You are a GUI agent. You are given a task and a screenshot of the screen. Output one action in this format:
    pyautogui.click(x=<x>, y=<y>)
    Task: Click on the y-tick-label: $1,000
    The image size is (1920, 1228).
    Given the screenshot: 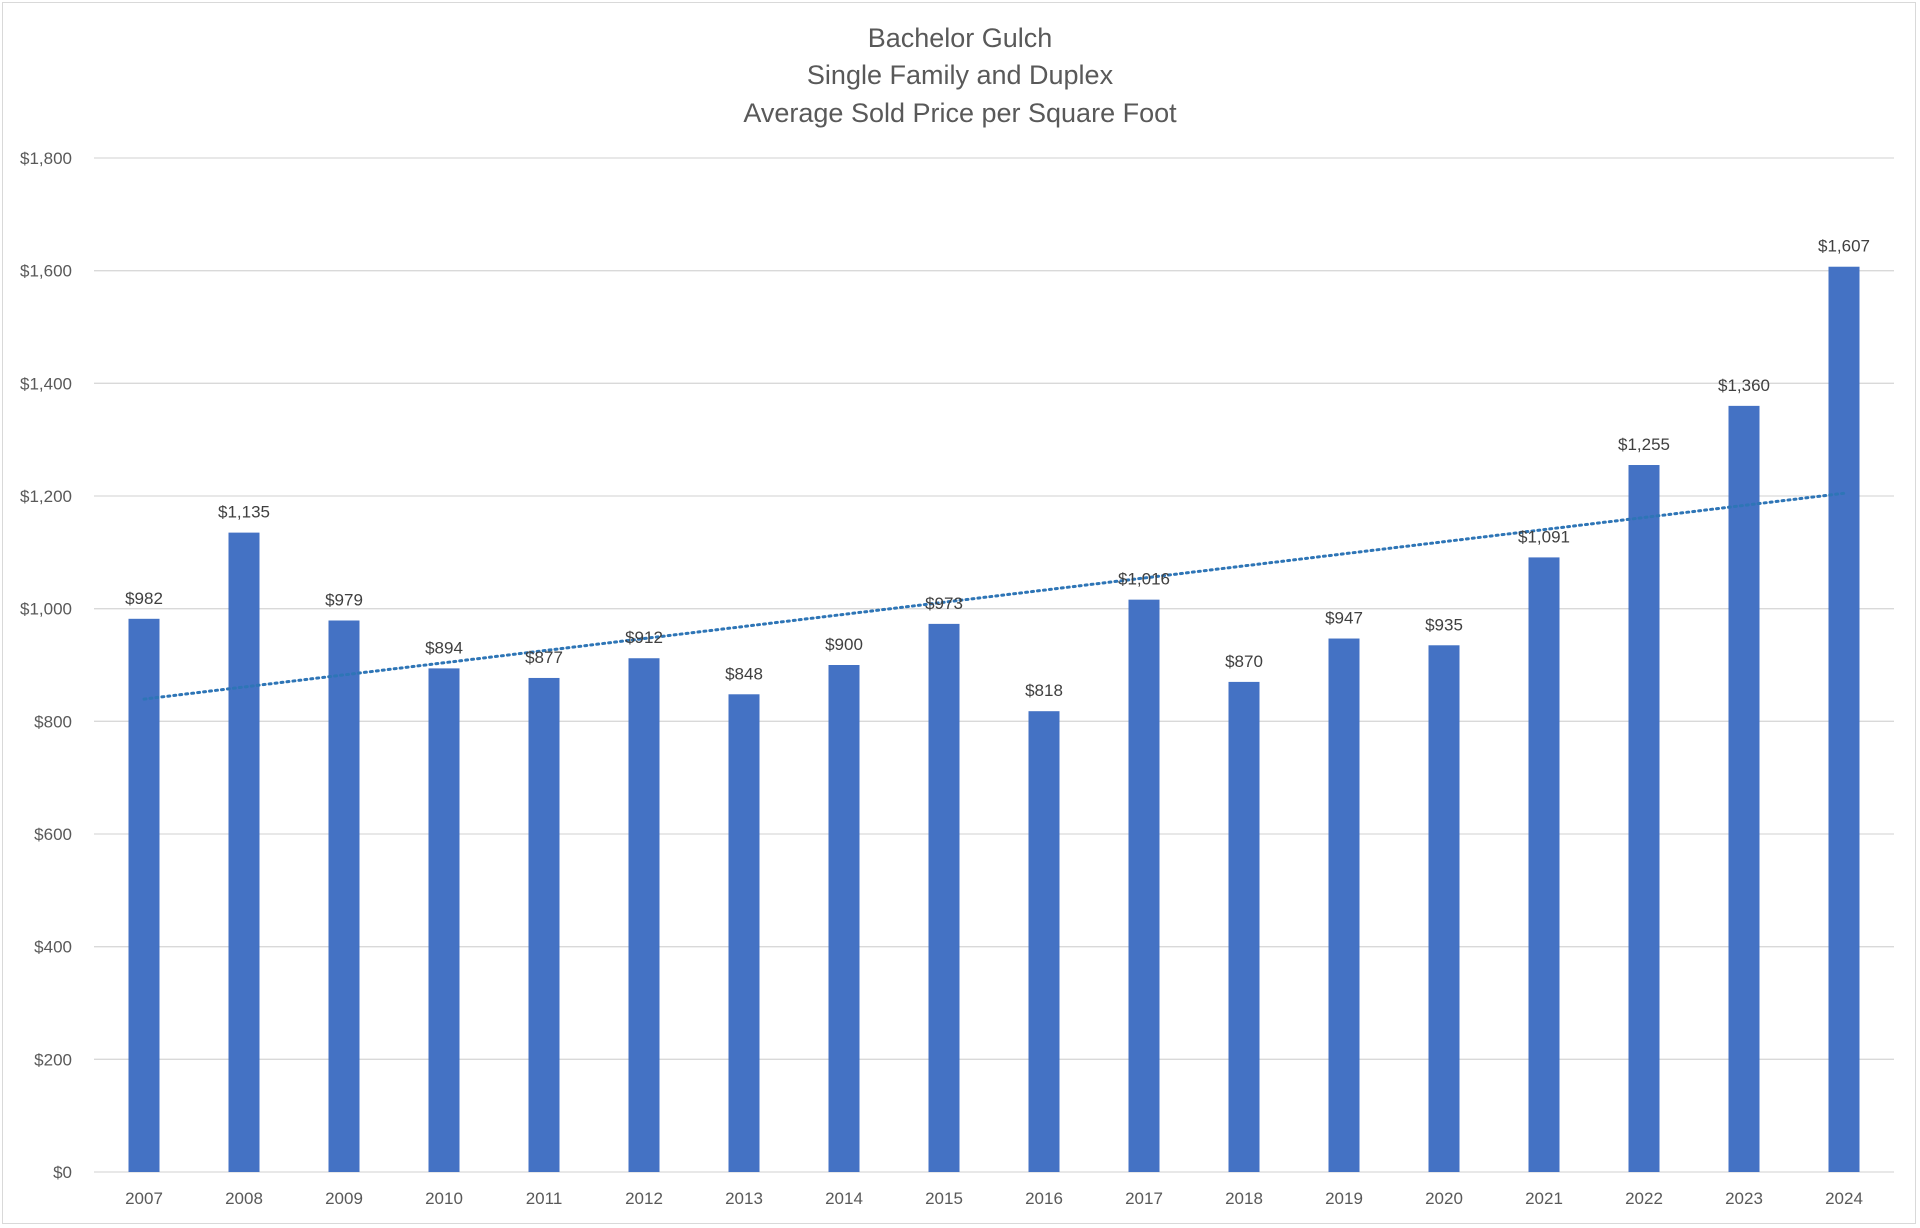 What is the action you would take?
    pyautogui.click(x=46, y=609)
    